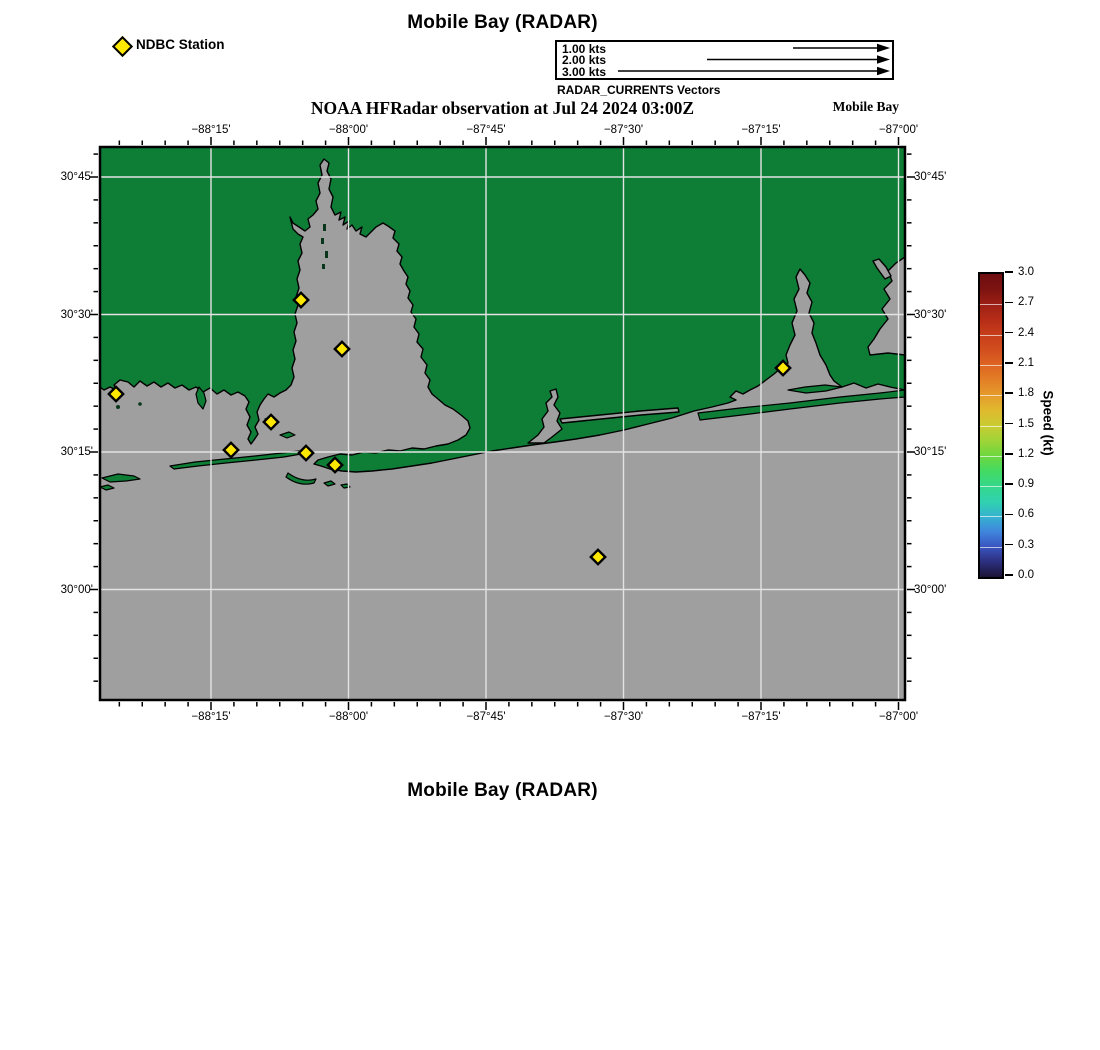  What do you see at coordinates (502, 790) in the screenshot?
I see `footer-title: Mobile Bay (RADAR)` at bounding box center [502, 790].